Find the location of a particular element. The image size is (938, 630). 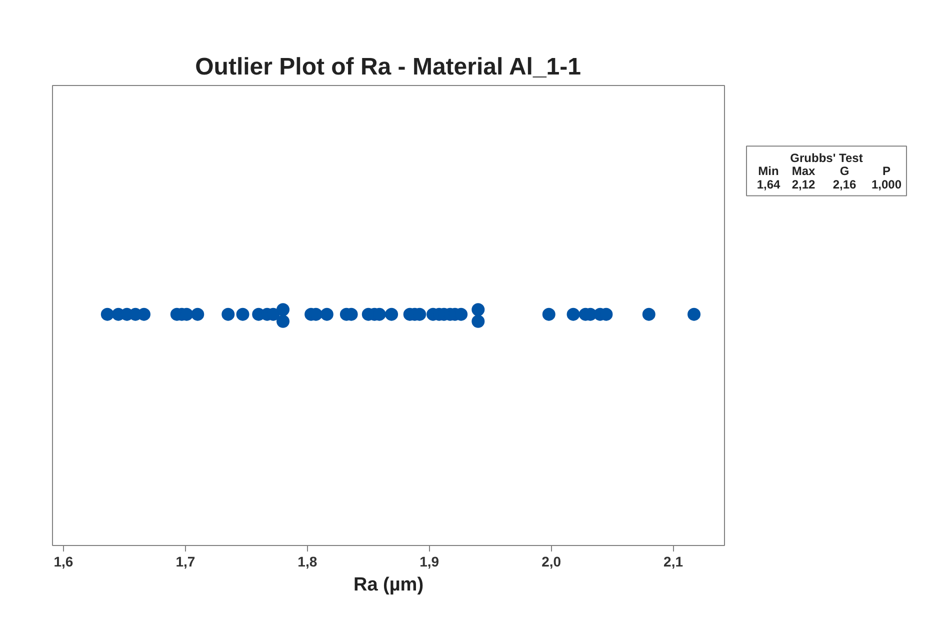

x-tick-label: 2,0 is located at coordinates (552, 562).